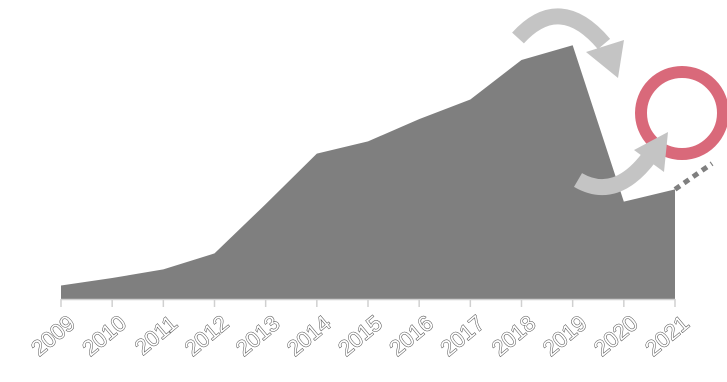  Describe the element at coordinates (565, 335) in the screenshot. I see `x-tick-label-2019: 2019` at that location.